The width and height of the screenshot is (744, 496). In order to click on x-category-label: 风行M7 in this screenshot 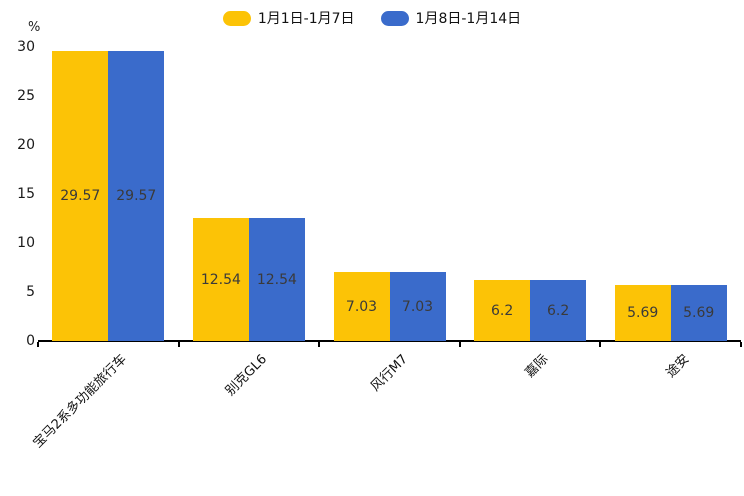, I will do `click(389, 373)`.